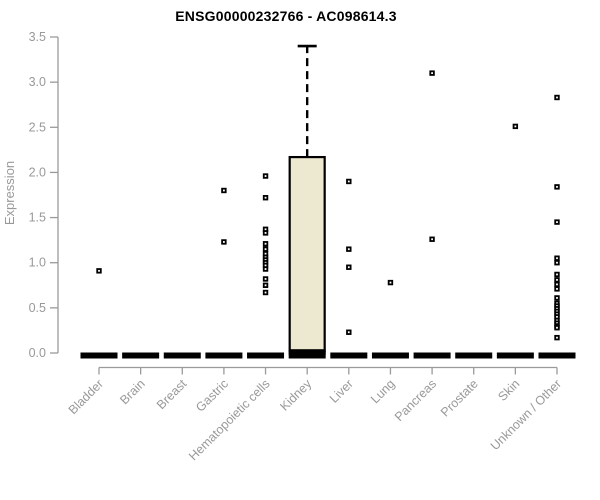 The image size is (600, 500). Describe the element at coordinates (132, 392) in the screenshot. I see `x-tick-label: Brain` at that location.